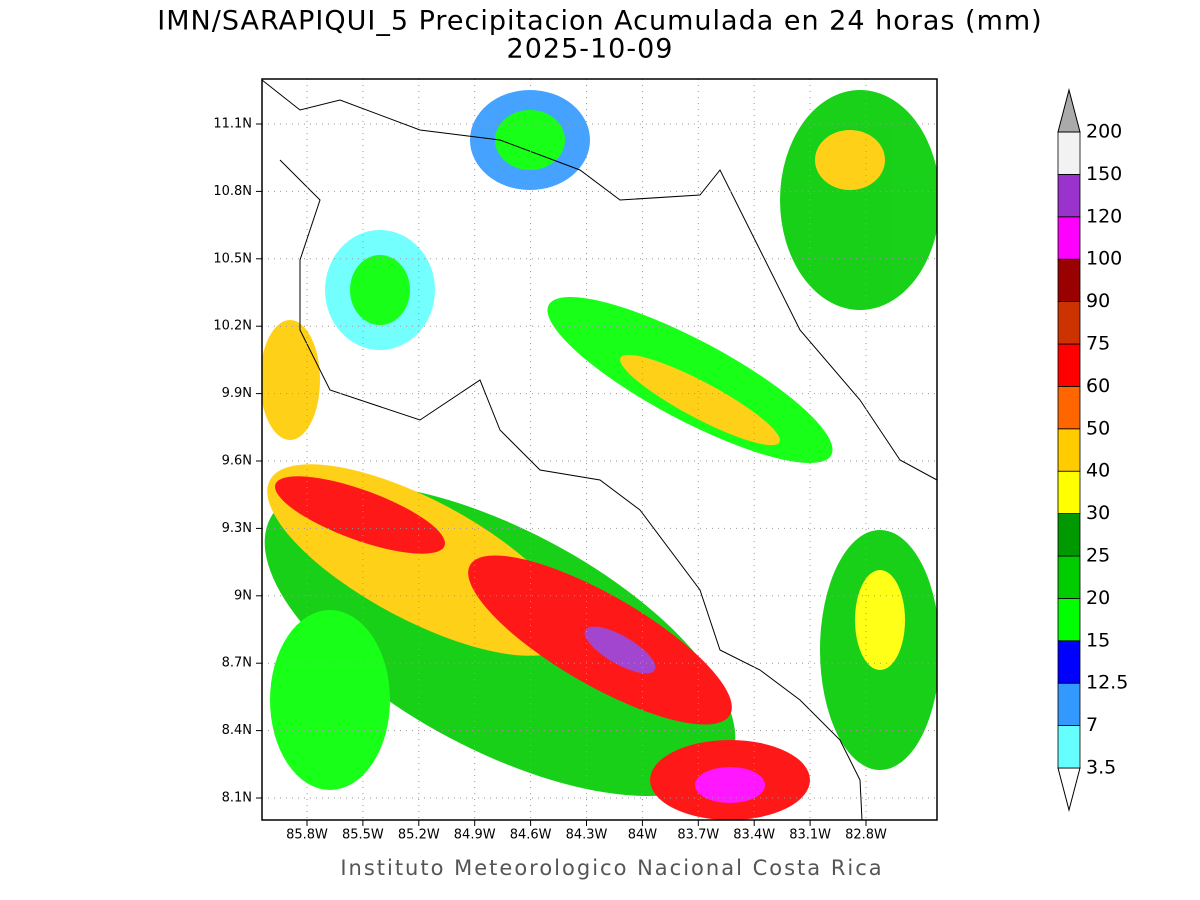 The image size is (1200, 900). Describe the element at coordinates (1098, 598) in the screenshot. I see `colorbar-label: 20` at that location.